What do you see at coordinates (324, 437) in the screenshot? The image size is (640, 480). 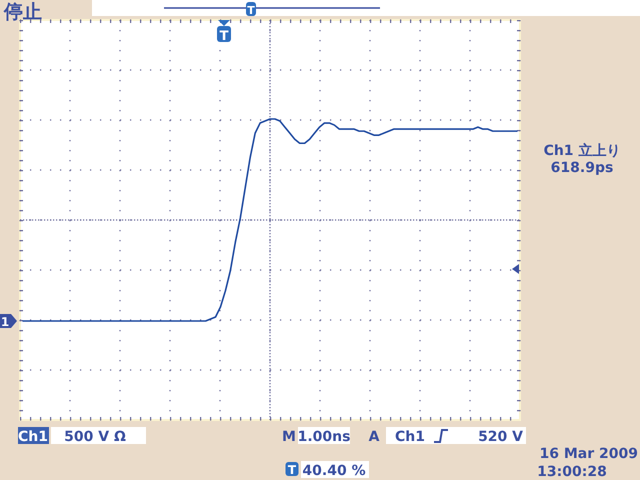 I see `annotation: 1.00ns` at bounding box center [324, 437].